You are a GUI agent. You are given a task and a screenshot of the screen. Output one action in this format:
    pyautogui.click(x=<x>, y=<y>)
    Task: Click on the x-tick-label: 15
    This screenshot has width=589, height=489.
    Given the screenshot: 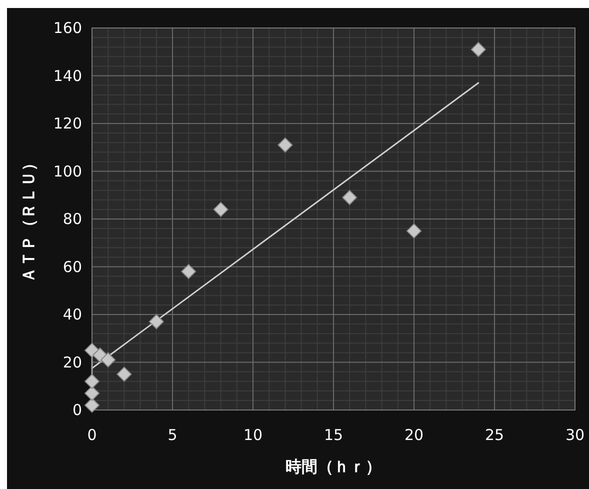 What is the action you would take?
    pyautogui.click(x=334, y=435)
    